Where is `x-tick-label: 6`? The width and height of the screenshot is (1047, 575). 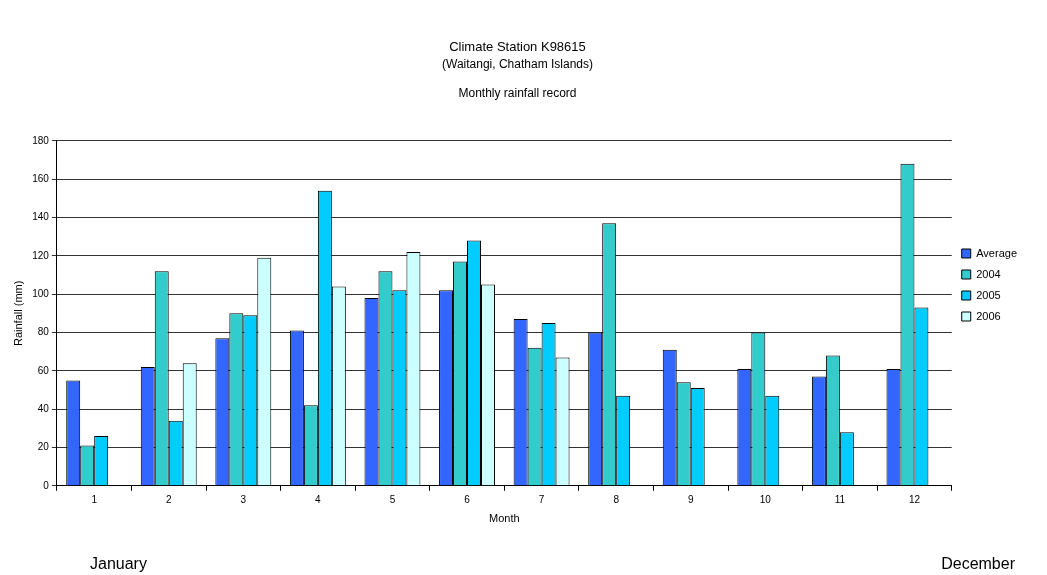 x-tick-label: 6 is located at coordinates (467, 499).